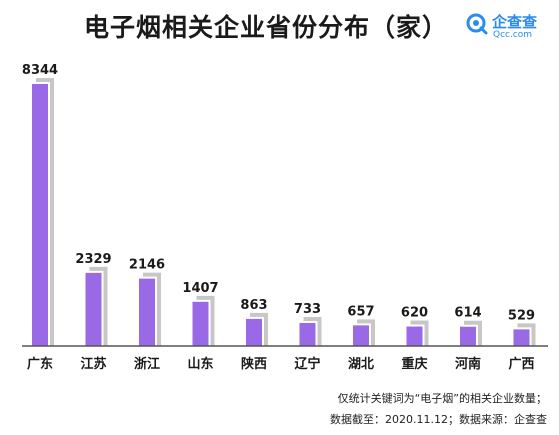  I want to click on value-label: 733, so click(307, 309).